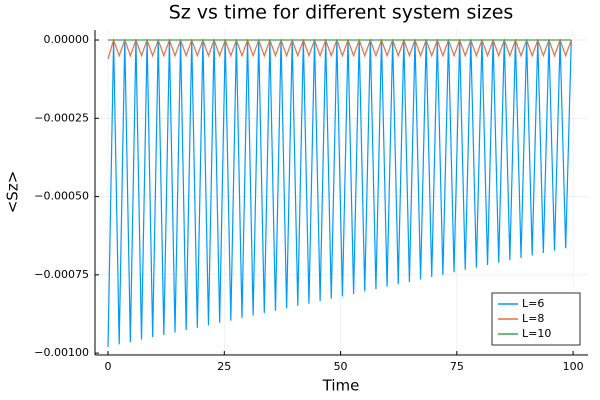 This screenshot has width=600, height=400. I want to click on x-tick-label: 25, so click(224, 366).